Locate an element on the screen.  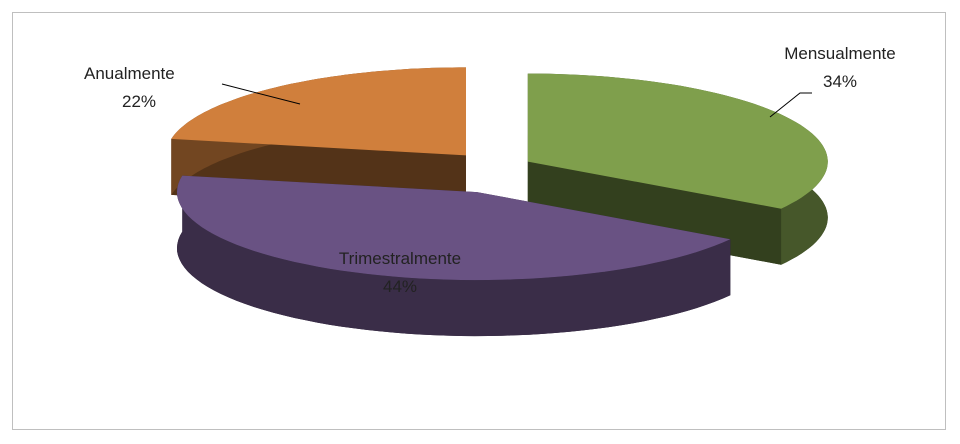
category-label: Mensualmente is located at coordinates (840, 53).